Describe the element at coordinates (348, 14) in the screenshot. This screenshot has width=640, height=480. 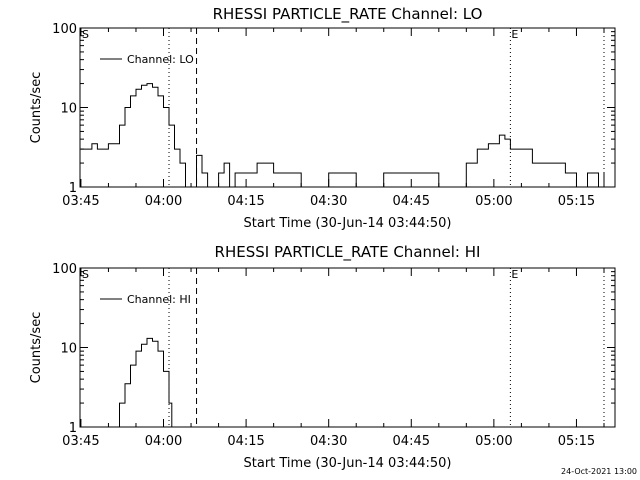
I see `chart-title: RHESSI PARTICLE_RATE Channel: LO` at that location.